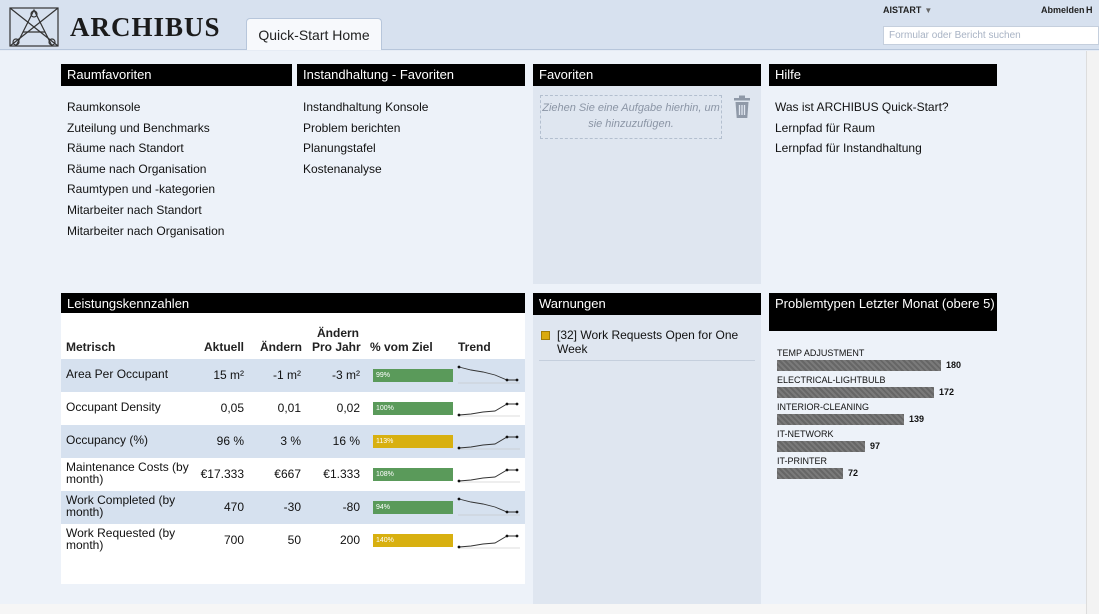 The width and height of the screenshot is (1099, 614). Describe the element at coordinates (349, 540) in the screenshot. I see `kpi-change-year: 200` at that location.